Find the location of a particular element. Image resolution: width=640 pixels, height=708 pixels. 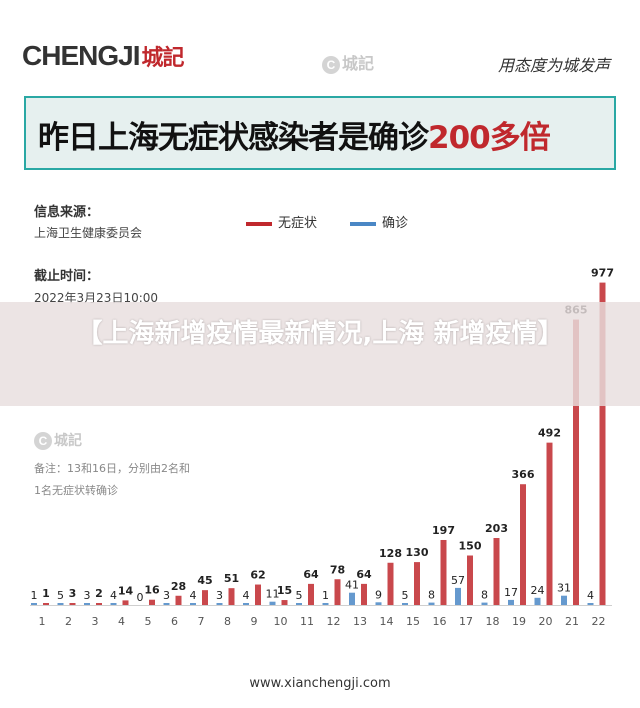

watermark-middle: C 城記 is located at coordinates (58, 440).